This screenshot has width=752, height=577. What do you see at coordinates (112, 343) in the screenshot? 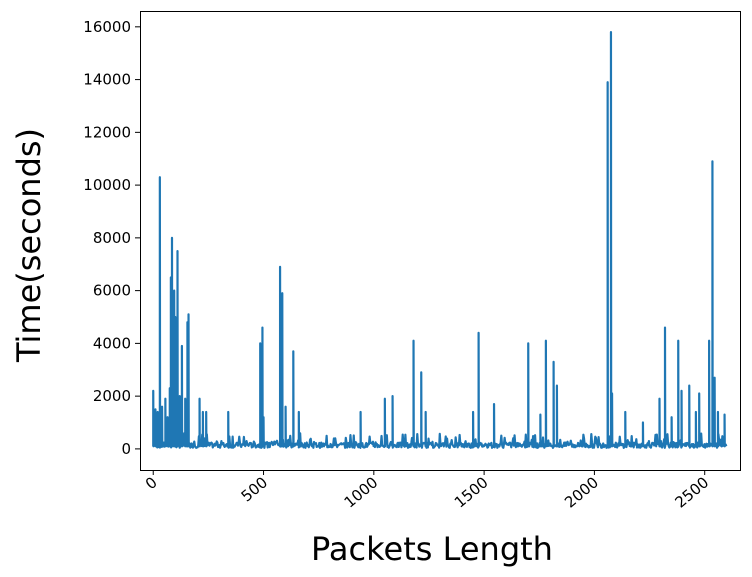
I see `y-tick-label: 4000` at bounding box center [112, 343].